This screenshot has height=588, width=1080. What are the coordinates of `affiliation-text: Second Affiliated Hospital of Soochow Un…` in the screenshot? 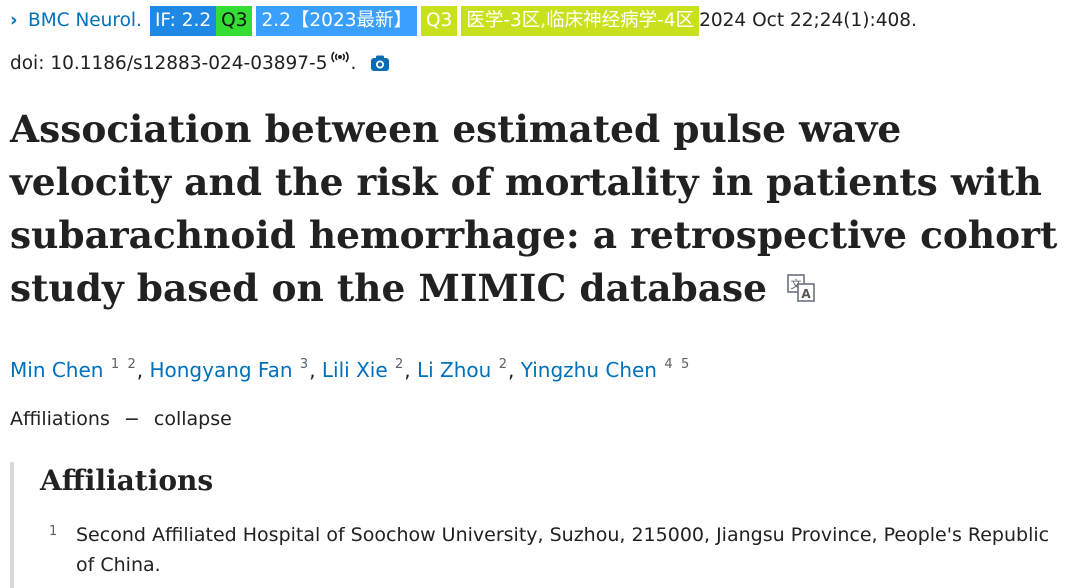 It's located at (563, 550).